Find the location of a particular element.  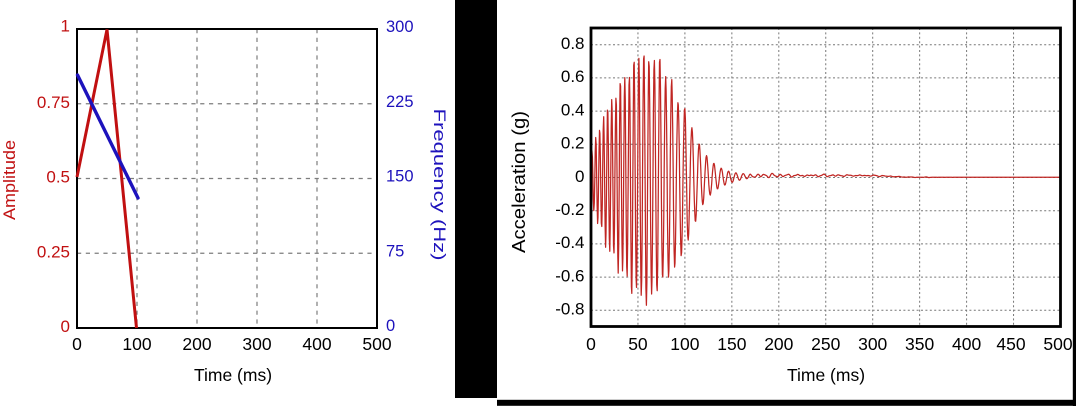

svg-text: 250 is located at coordinates (825, 344).